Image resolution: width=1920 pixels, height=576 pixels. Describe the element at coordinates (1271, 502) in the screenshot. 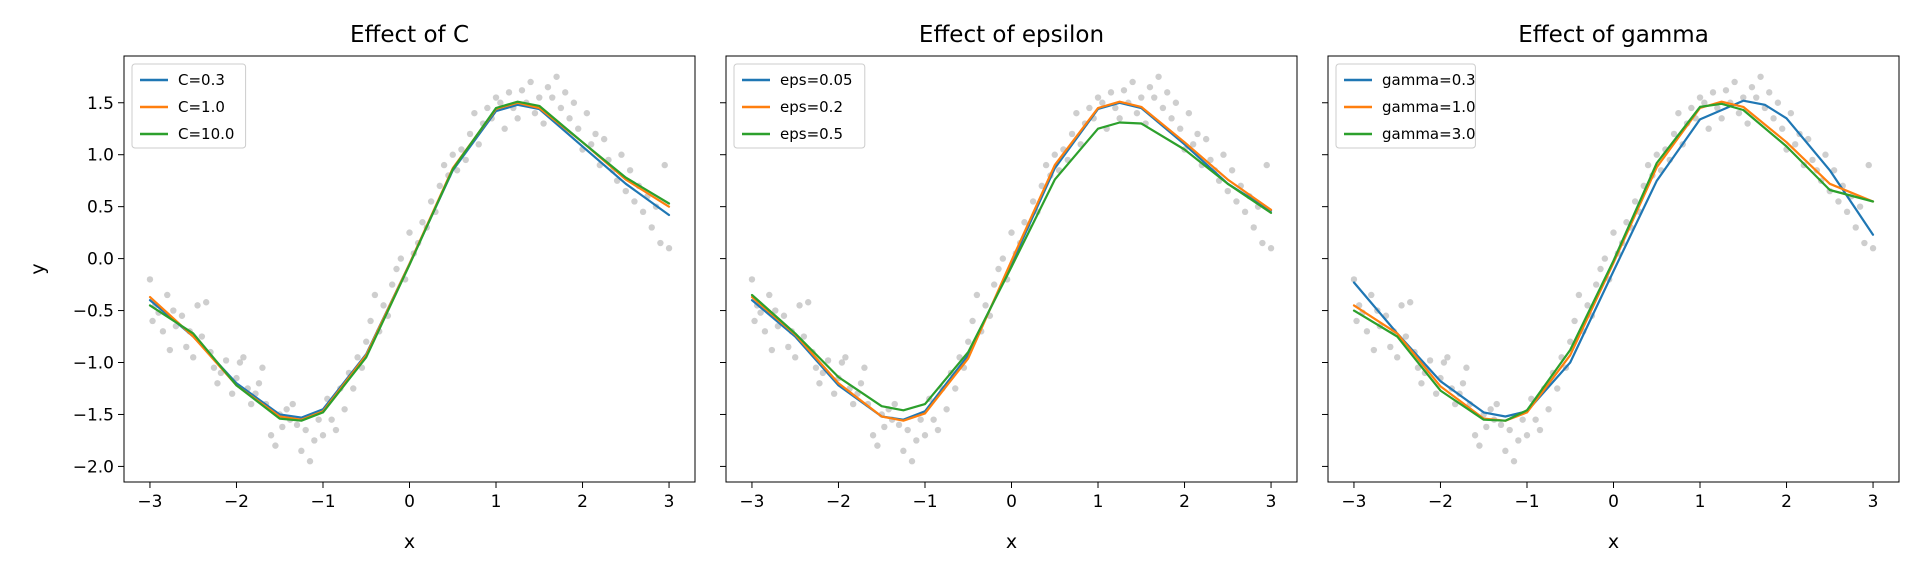

I see `x-tick-label: 3` at that location.